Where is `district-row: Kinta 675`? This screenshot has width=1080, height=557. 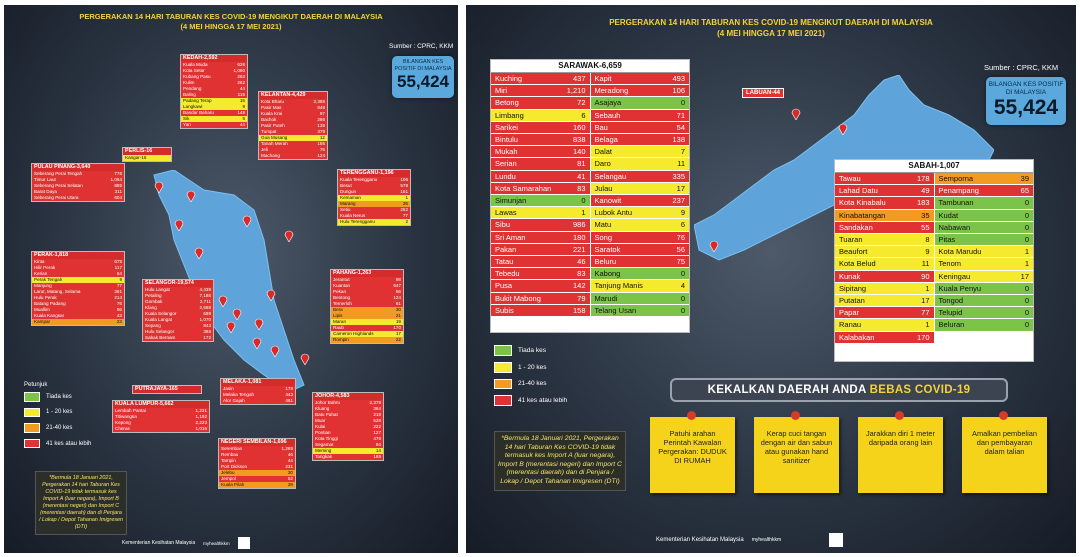
district-row: Kinta 675 is located at coordinates (78, 262).